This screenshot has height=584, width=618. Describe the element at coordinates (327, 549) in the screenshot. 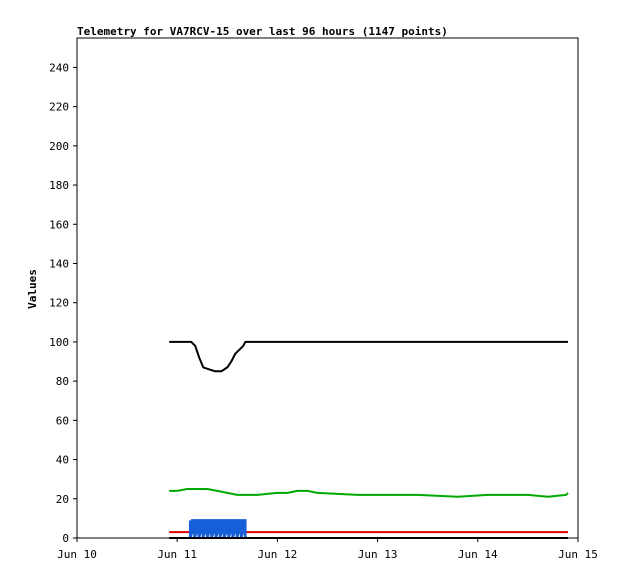

I see `x-axis-ticks: Jun 10 Jun 11 Jun 12 Jun 13 Jun 14 Jun 15` at that location.